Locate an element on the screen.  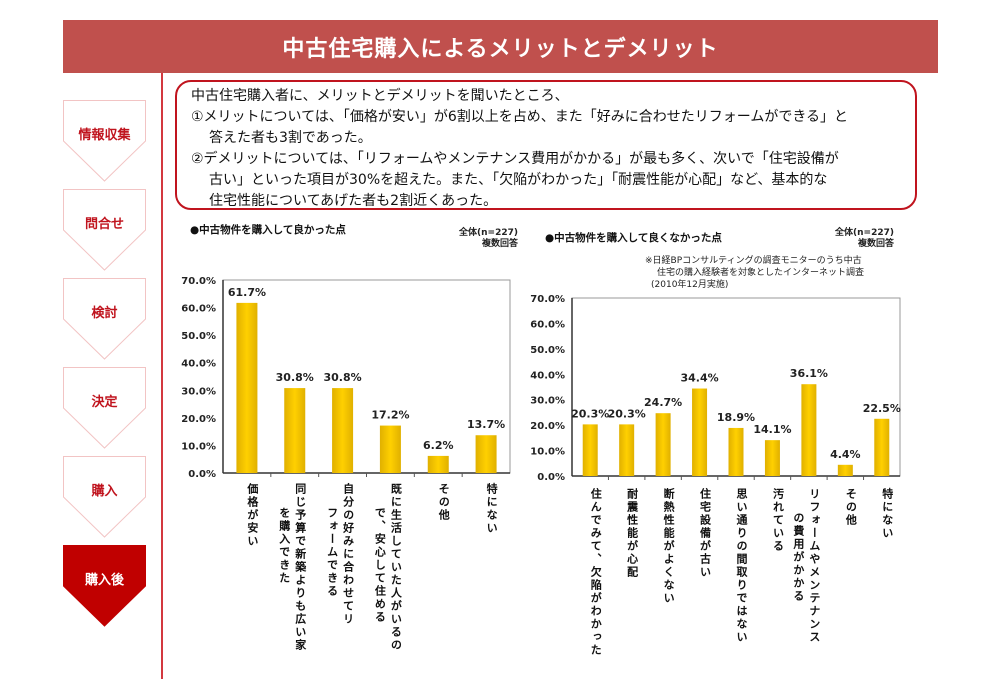
source-line-3: (2010年12月実施) is located at coordinates (690, 285).